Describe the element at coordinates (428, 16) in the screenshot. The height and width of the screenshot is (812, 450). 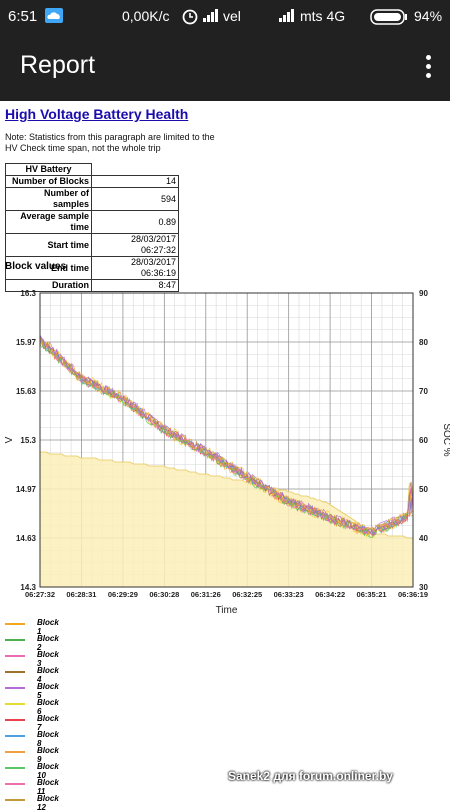
I see `battery-percent: 94%` at that location.